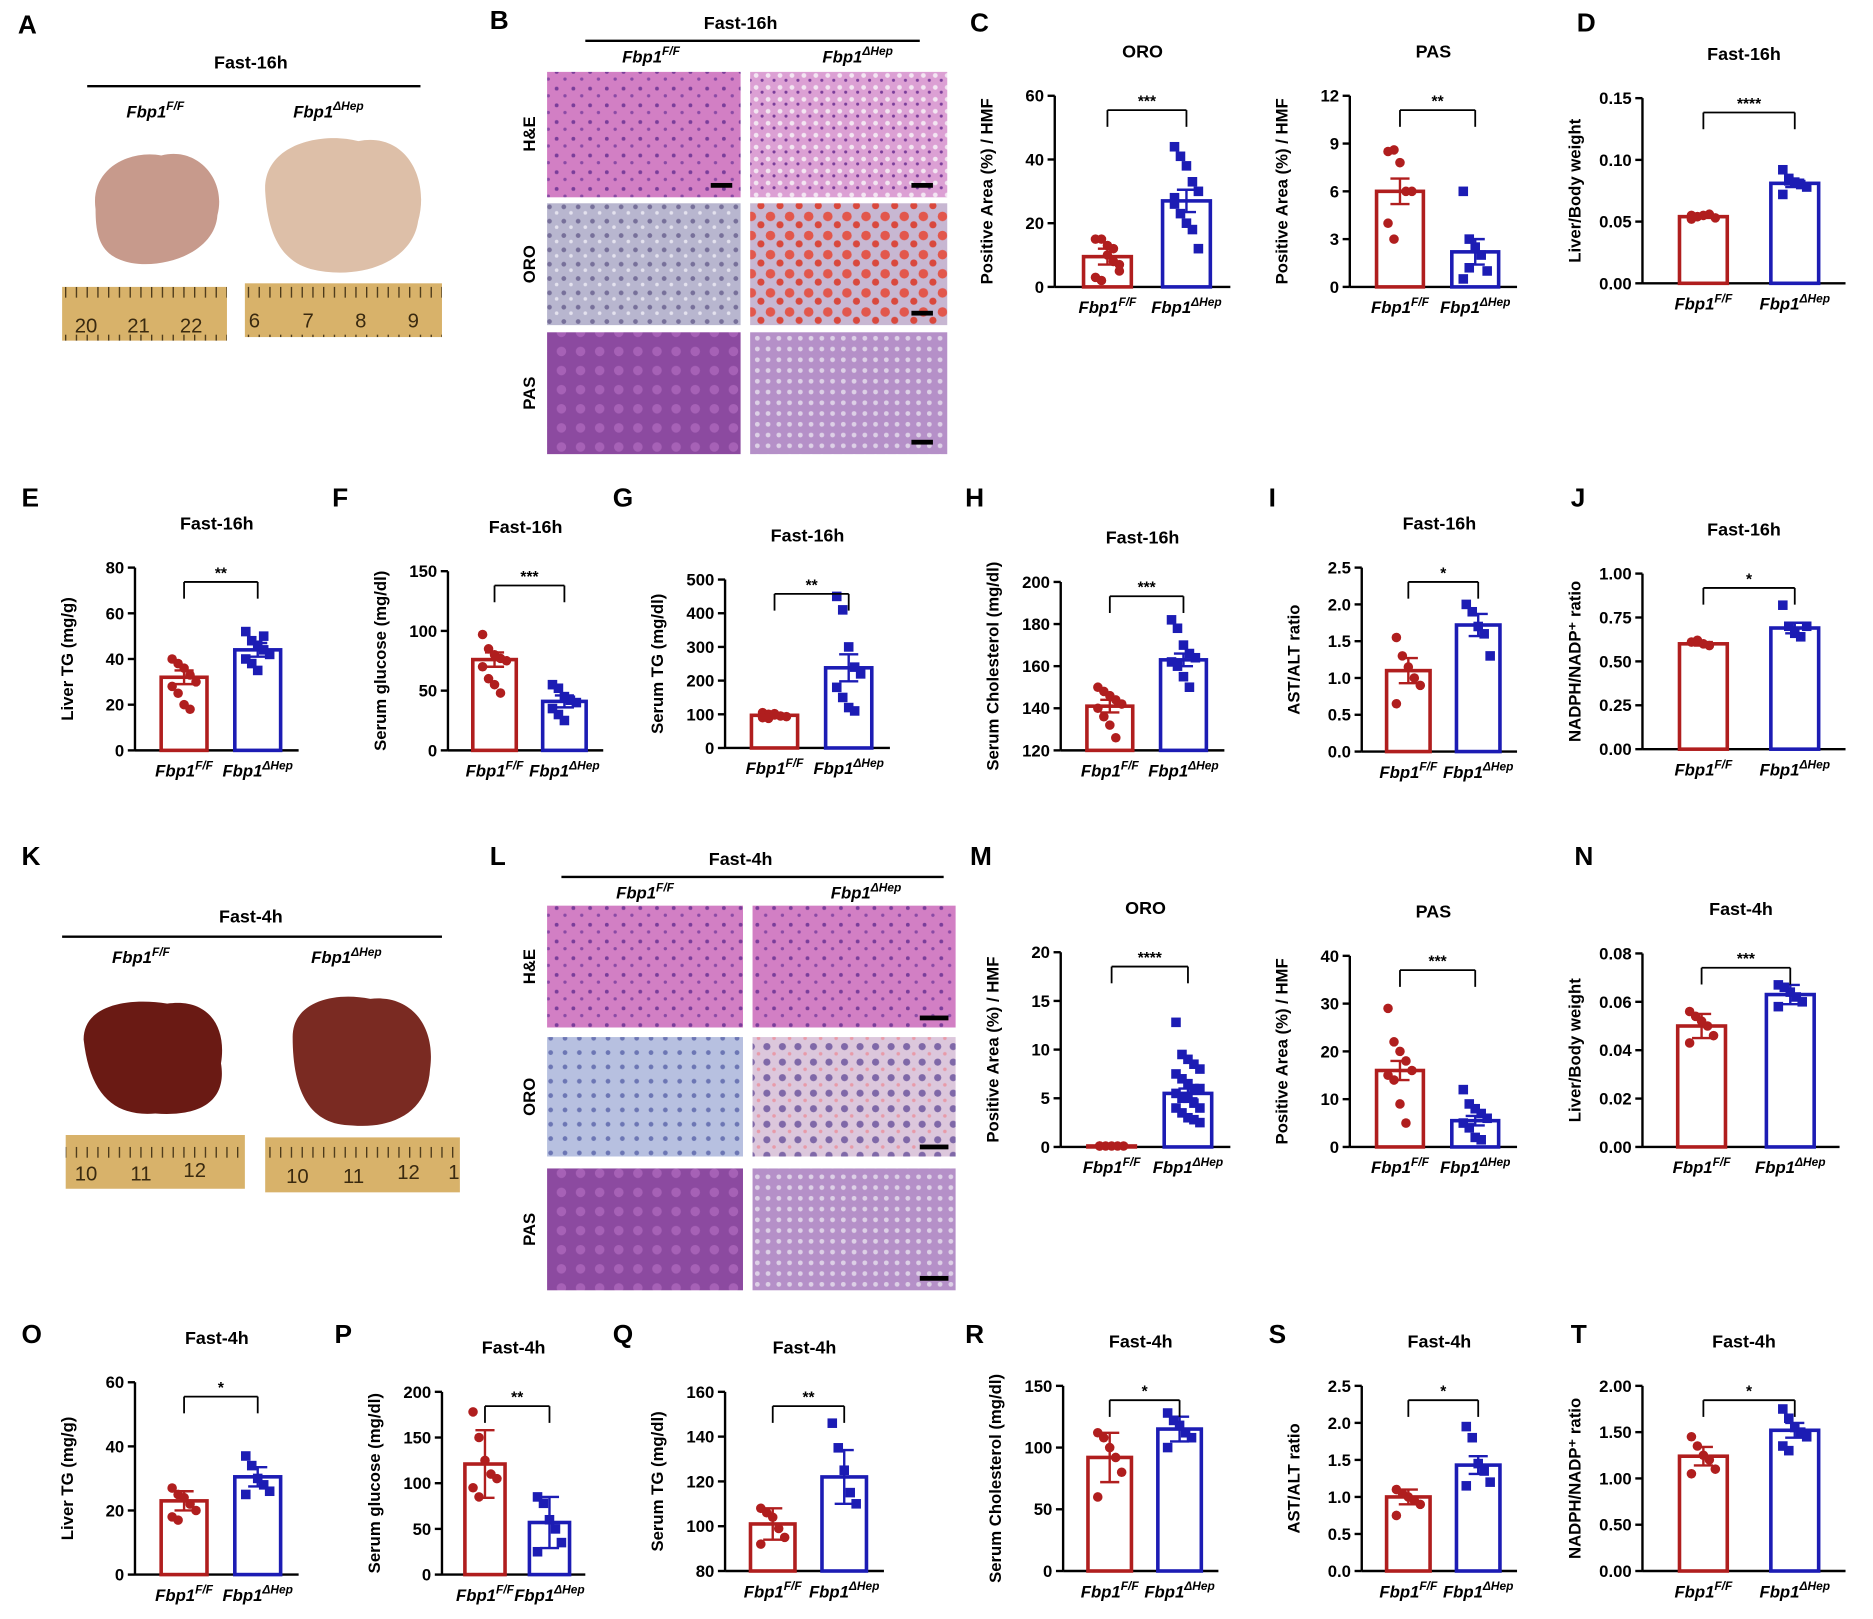 The width and height of the screenshot is (1873, 1619). I want to click on panel-letter: C, so click(979, 22).